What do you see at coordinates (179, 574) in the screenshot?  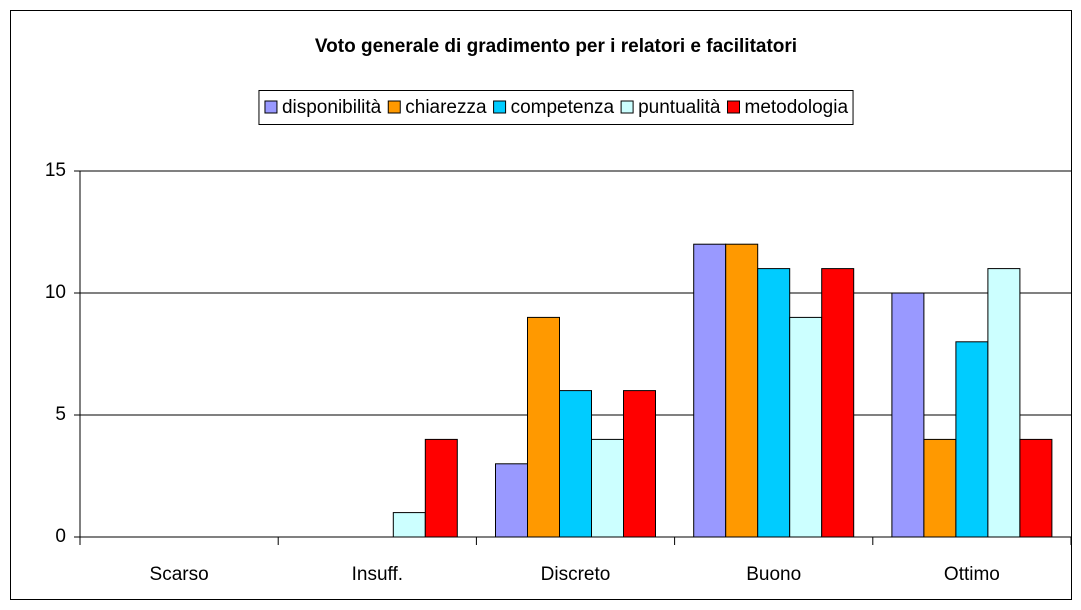 I see `x-tick-label: Scarso` at bounding box center [179, 574].